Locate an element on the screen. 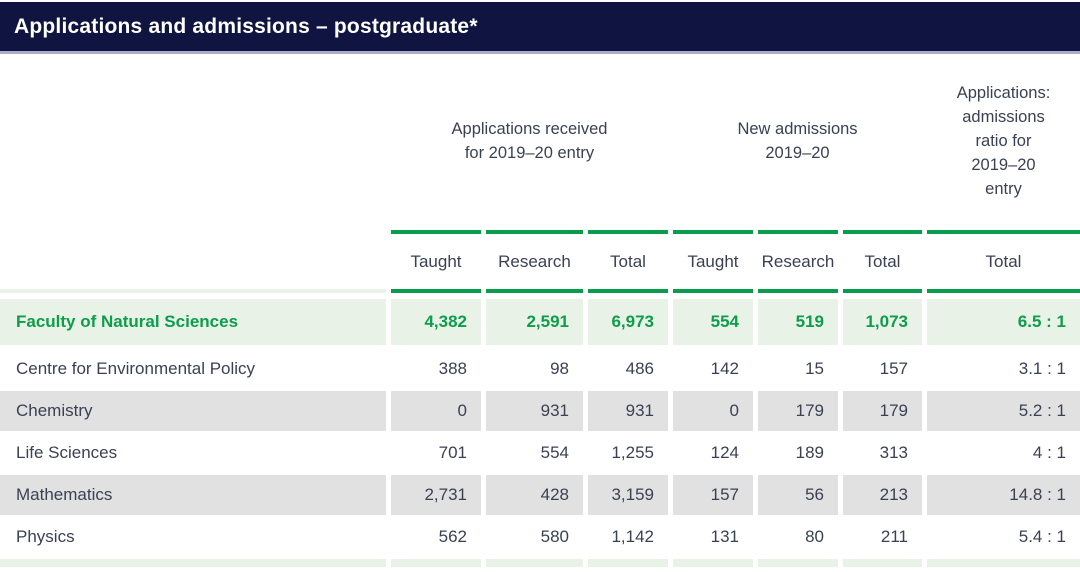  value-cell: 1,142 is located at coordinates (632, 536).